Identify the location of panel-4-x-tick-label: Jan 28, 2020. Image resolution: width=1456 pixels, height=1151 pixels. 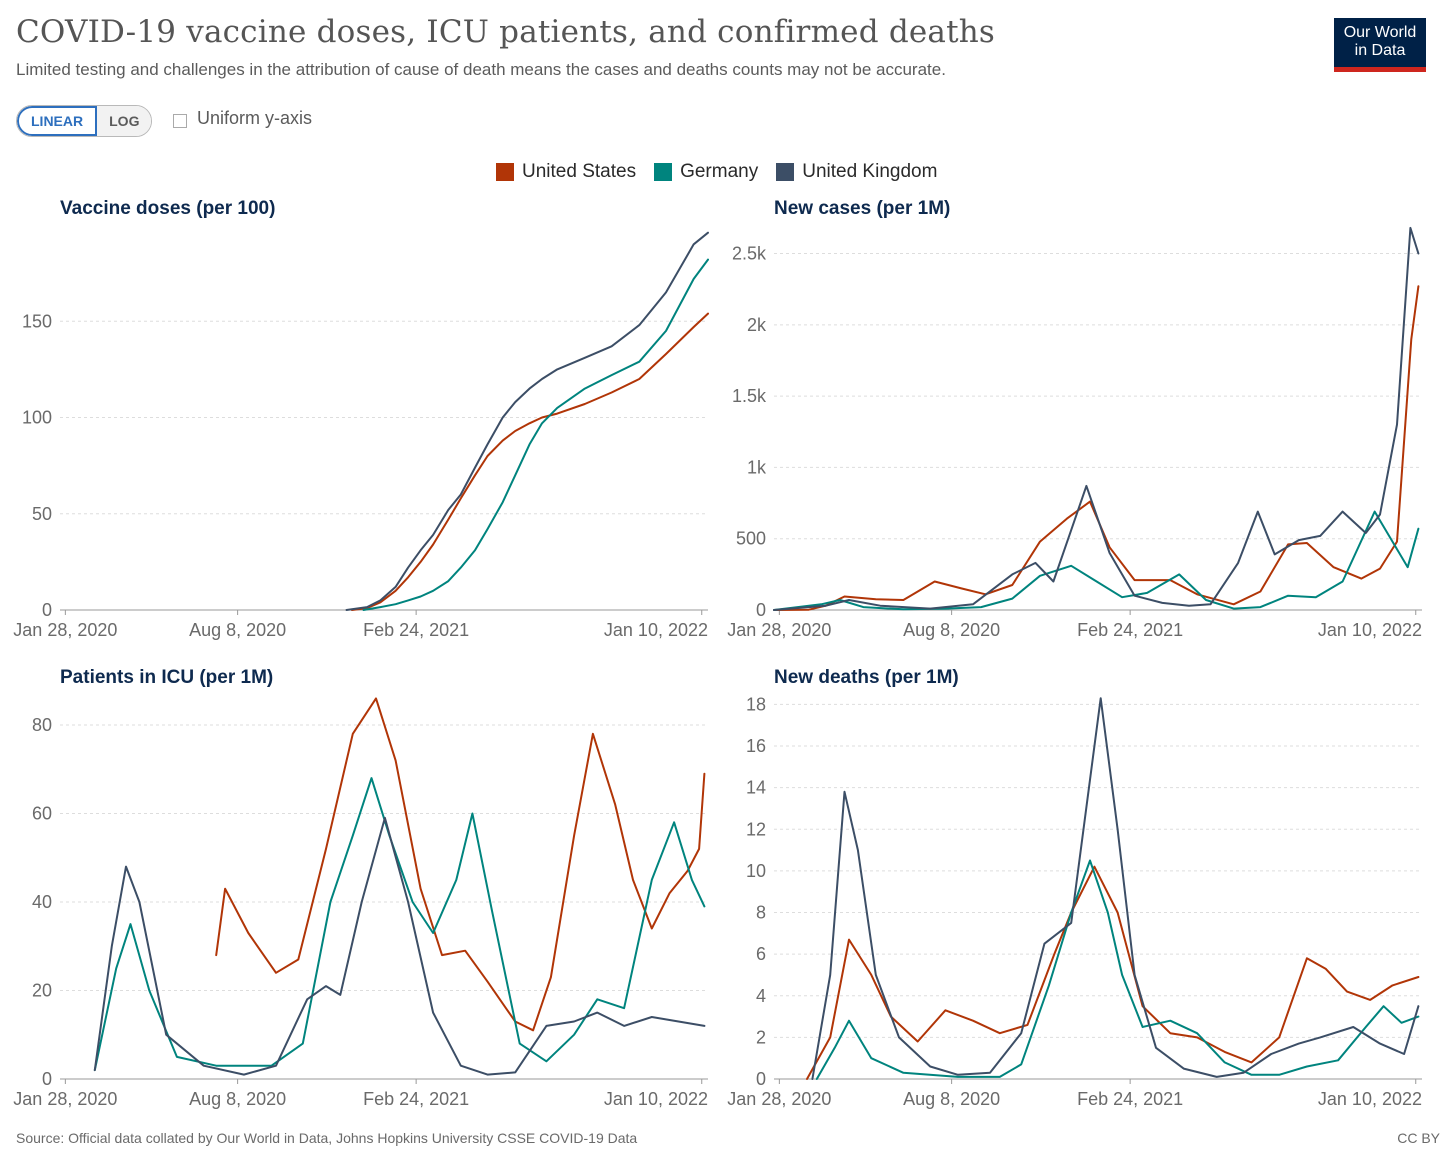
(779, 1099).